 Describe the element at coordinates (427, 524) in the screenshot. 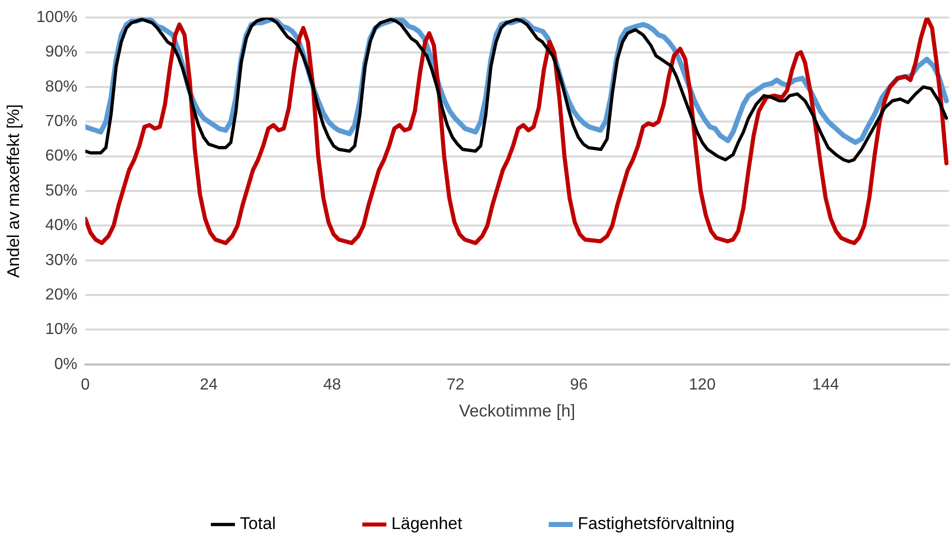

I see `legend-label: Lägenhet` at that location.